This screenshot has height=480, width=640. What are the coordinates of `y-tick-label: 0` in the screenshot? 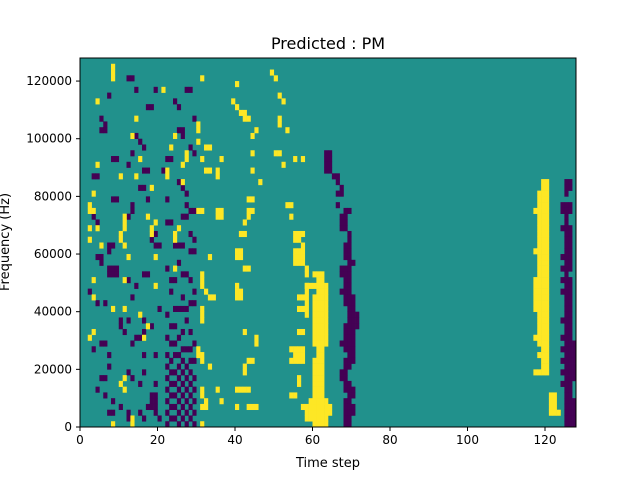 It's located at (68, 427).